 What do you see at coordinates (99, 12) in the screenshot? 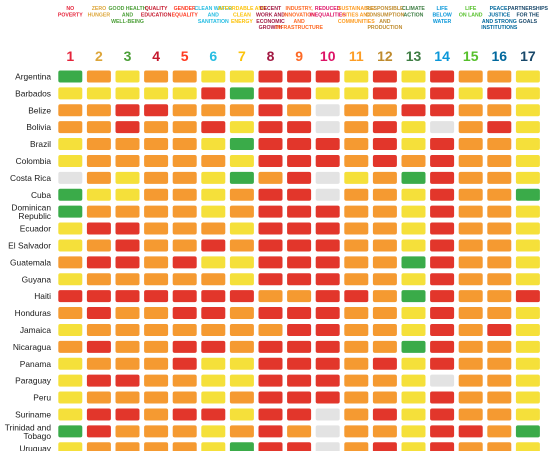
I see `goal-label-2: ZERO HUNGER` at bounding box center [99, 12].